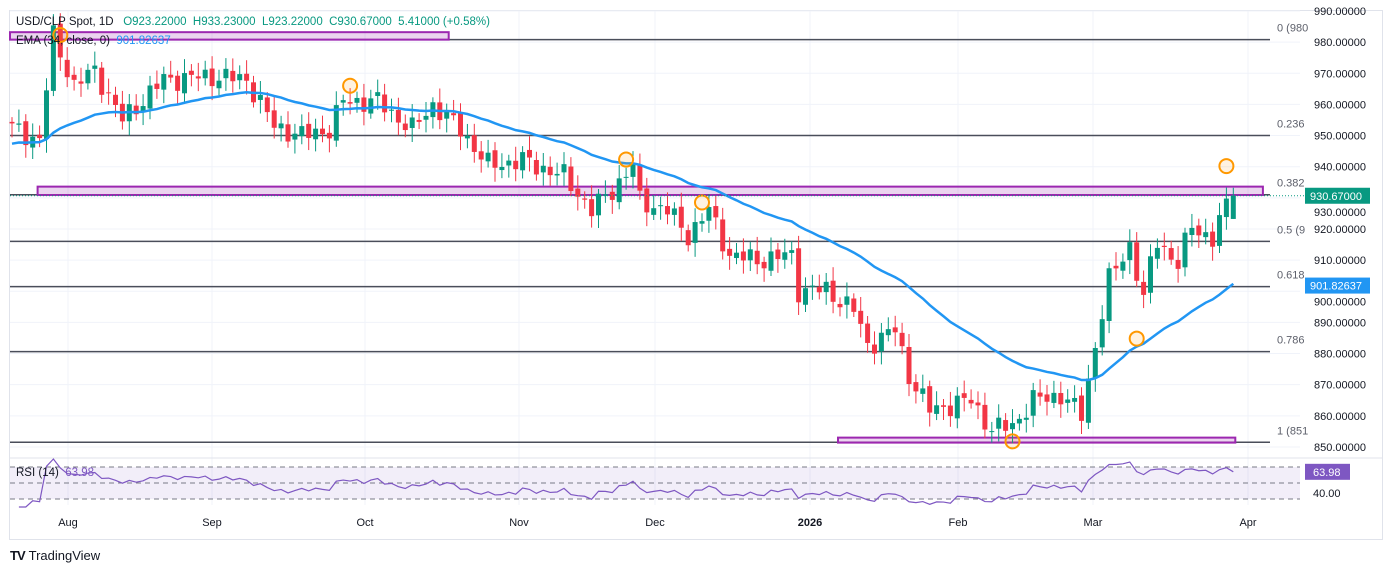 The height and width of the screenshot is (575, 1388). Describe the element at coordinates (1291, 276) in the screenshot. I see `fib-level-label: 0.618` at that location.